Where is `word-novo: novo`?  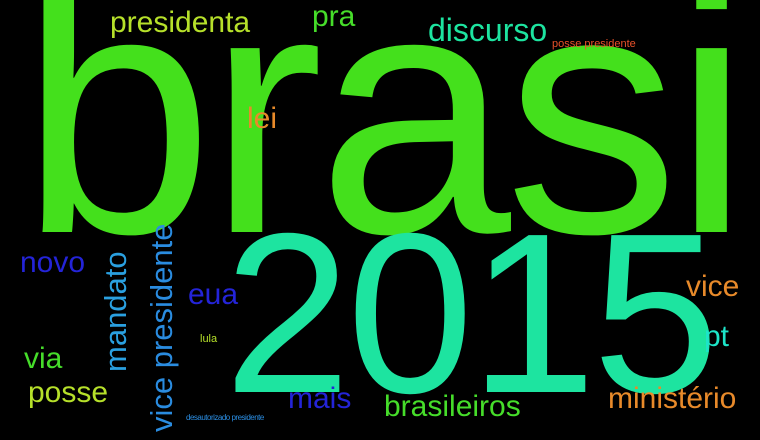
word-novo: novo is located at coordinates (53, 262).